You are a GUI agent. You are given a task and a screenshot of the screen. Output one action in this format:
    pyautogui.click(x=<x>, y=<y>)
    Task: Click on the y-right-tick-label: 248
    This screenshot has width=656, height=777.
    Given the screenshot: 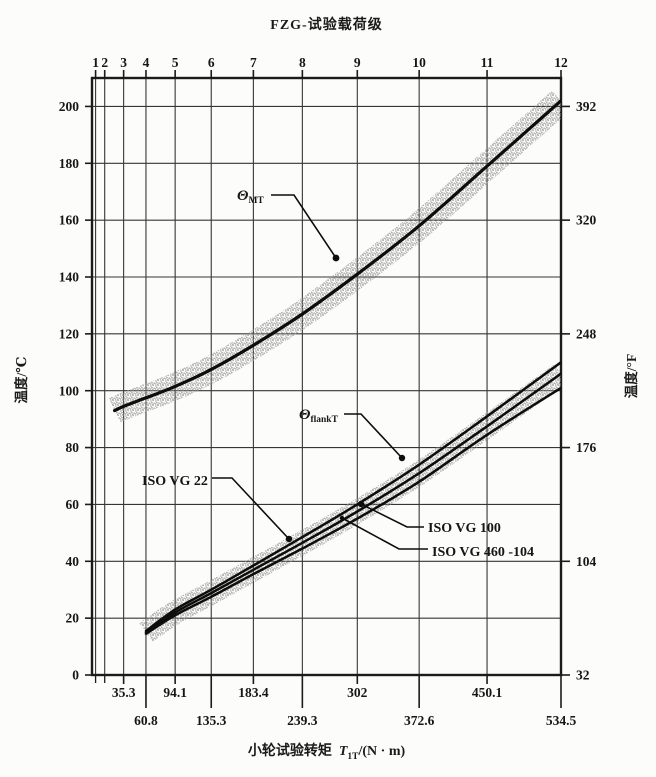 What is the action you would take?
    pyautogui.click(x=586, y=333)
    